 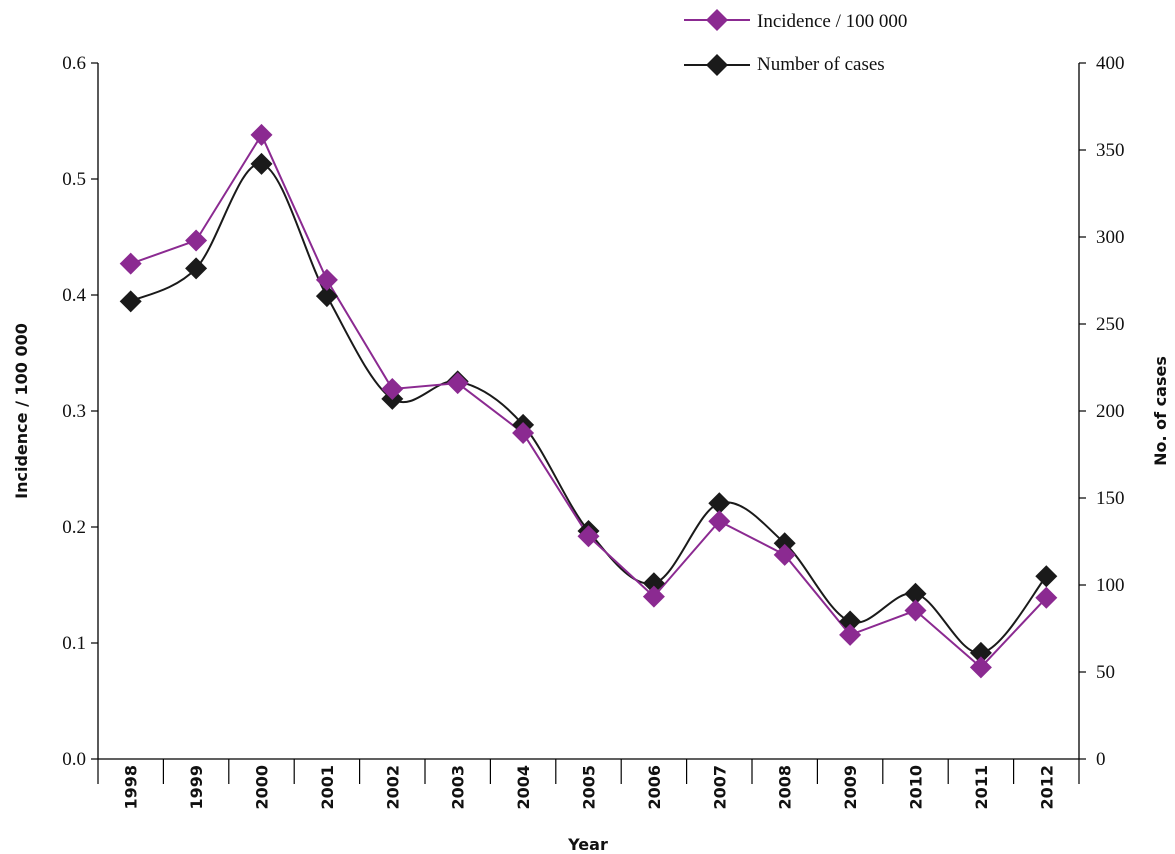 What do you see at coordinates (1110, 150) in the screenshot?
I see `right-y-tick-label: 350` at bounding box center [1110, 150].